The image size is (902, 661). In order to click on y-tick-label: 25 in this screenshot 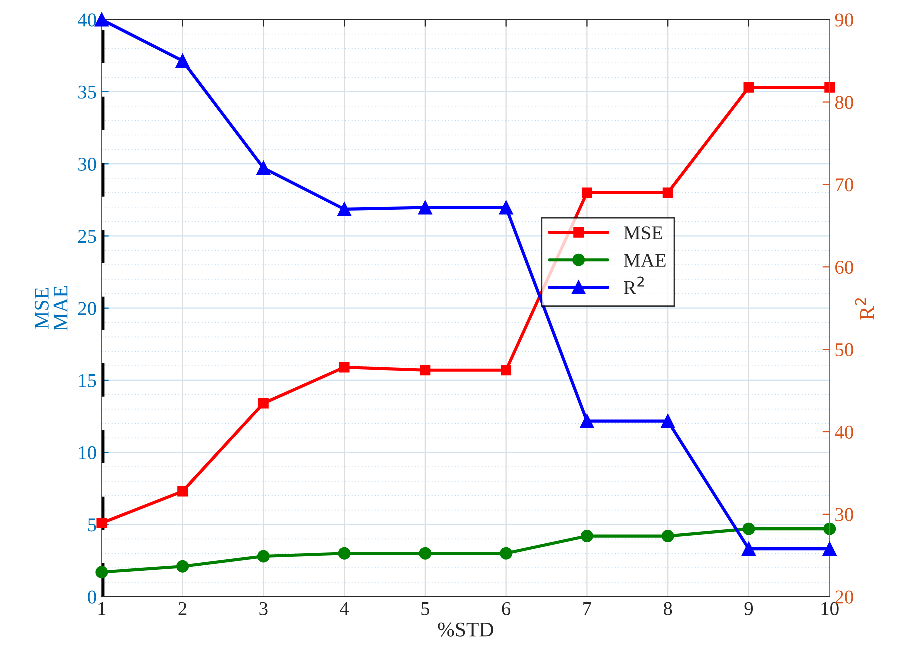, I will do `click(87, 237)`.